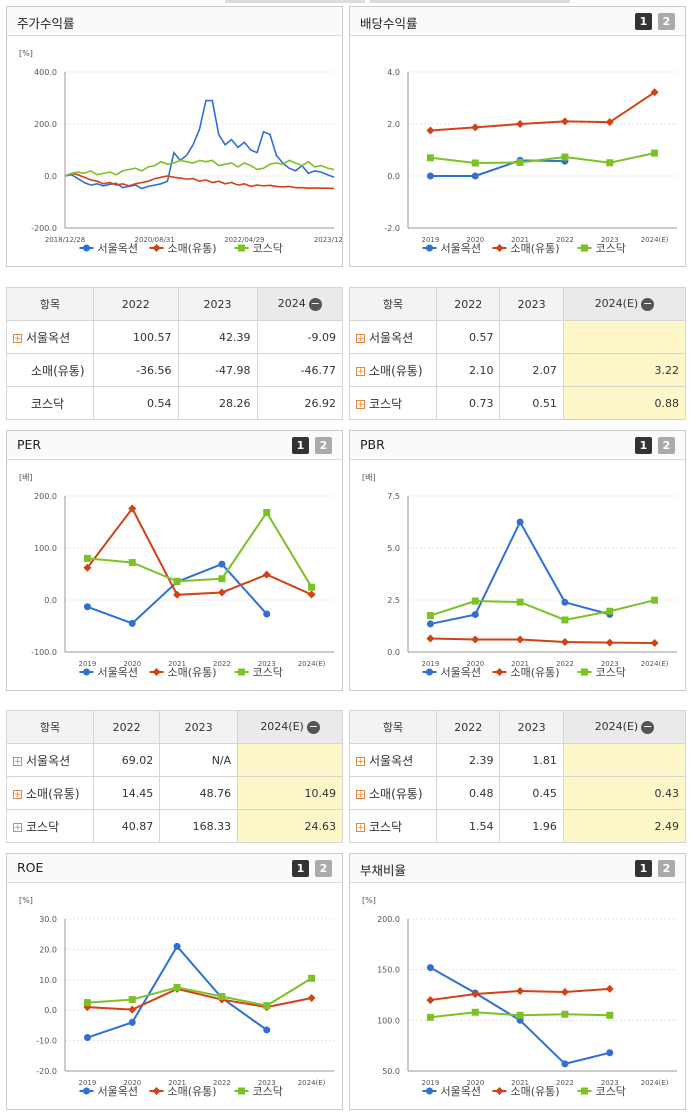 The height and width of the screenshot is (1115, 691). Describe the element at coordinates (431, 240) in the screenshot. I see `x-tick-label: 2019` at that location.